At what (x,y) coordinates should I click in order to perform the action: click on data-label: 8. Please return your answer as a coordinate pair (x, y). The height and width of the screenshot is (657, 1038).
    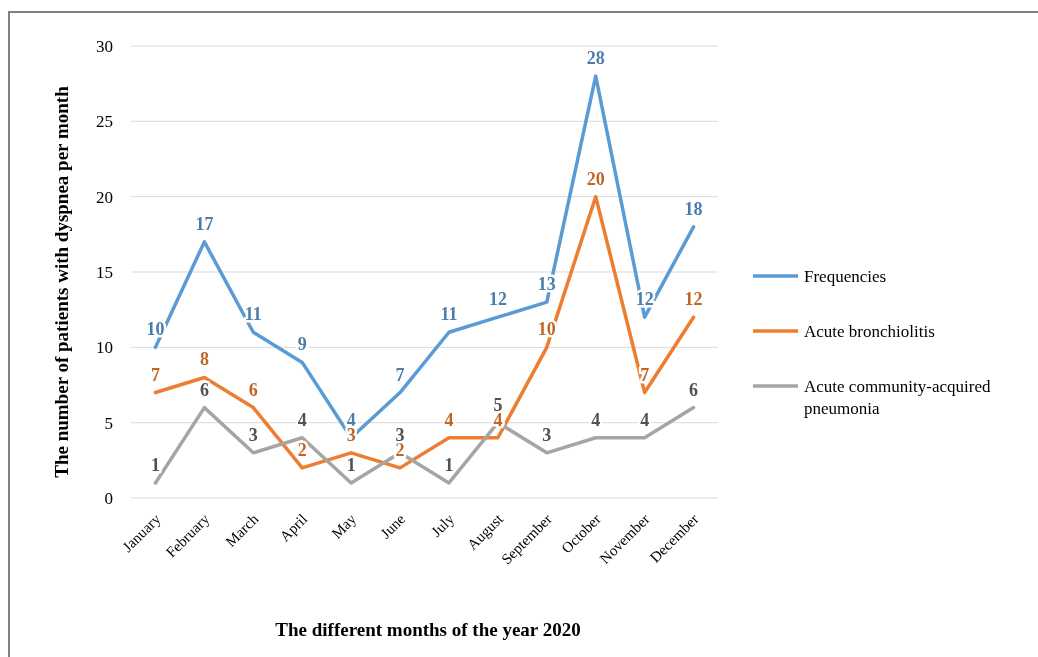
    Looking at the image, I should click on (204, 359).